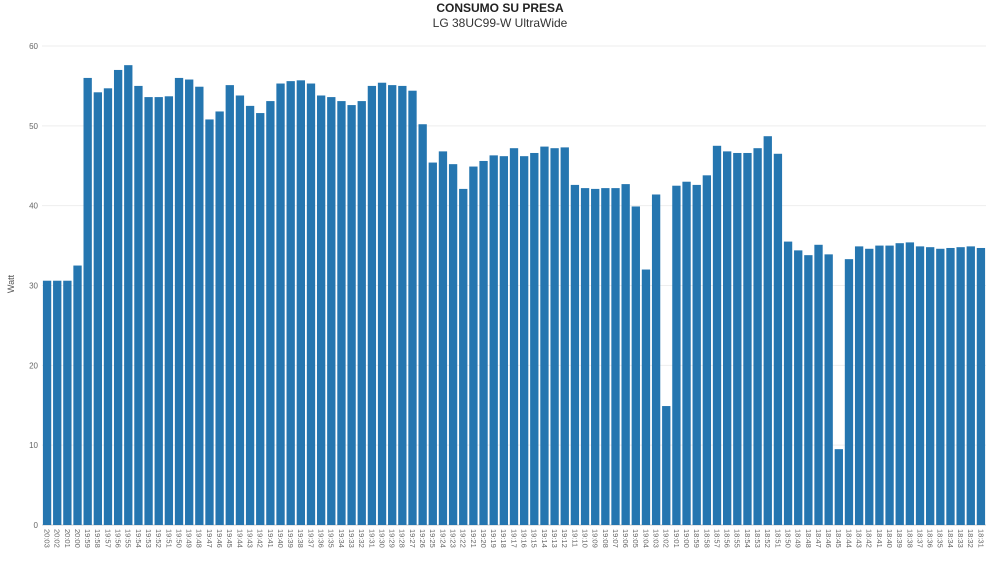 This screenshot has width=1000, height=564. Describe the element at coordinates (138, 538) in the screenshot. I see `x-tick-label: 19:54` at that location.